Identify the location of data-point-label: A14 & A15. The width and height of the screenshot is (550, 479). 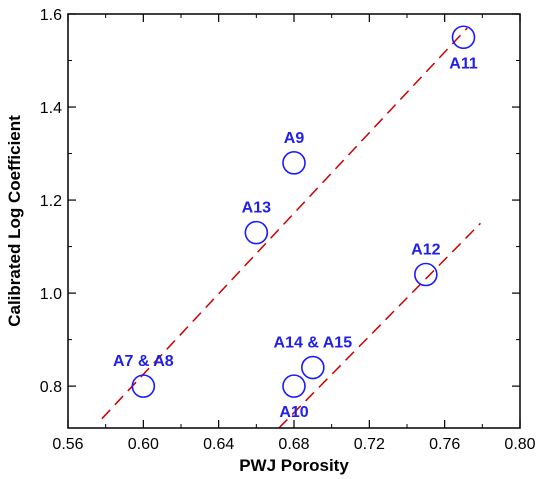
(313, 343).